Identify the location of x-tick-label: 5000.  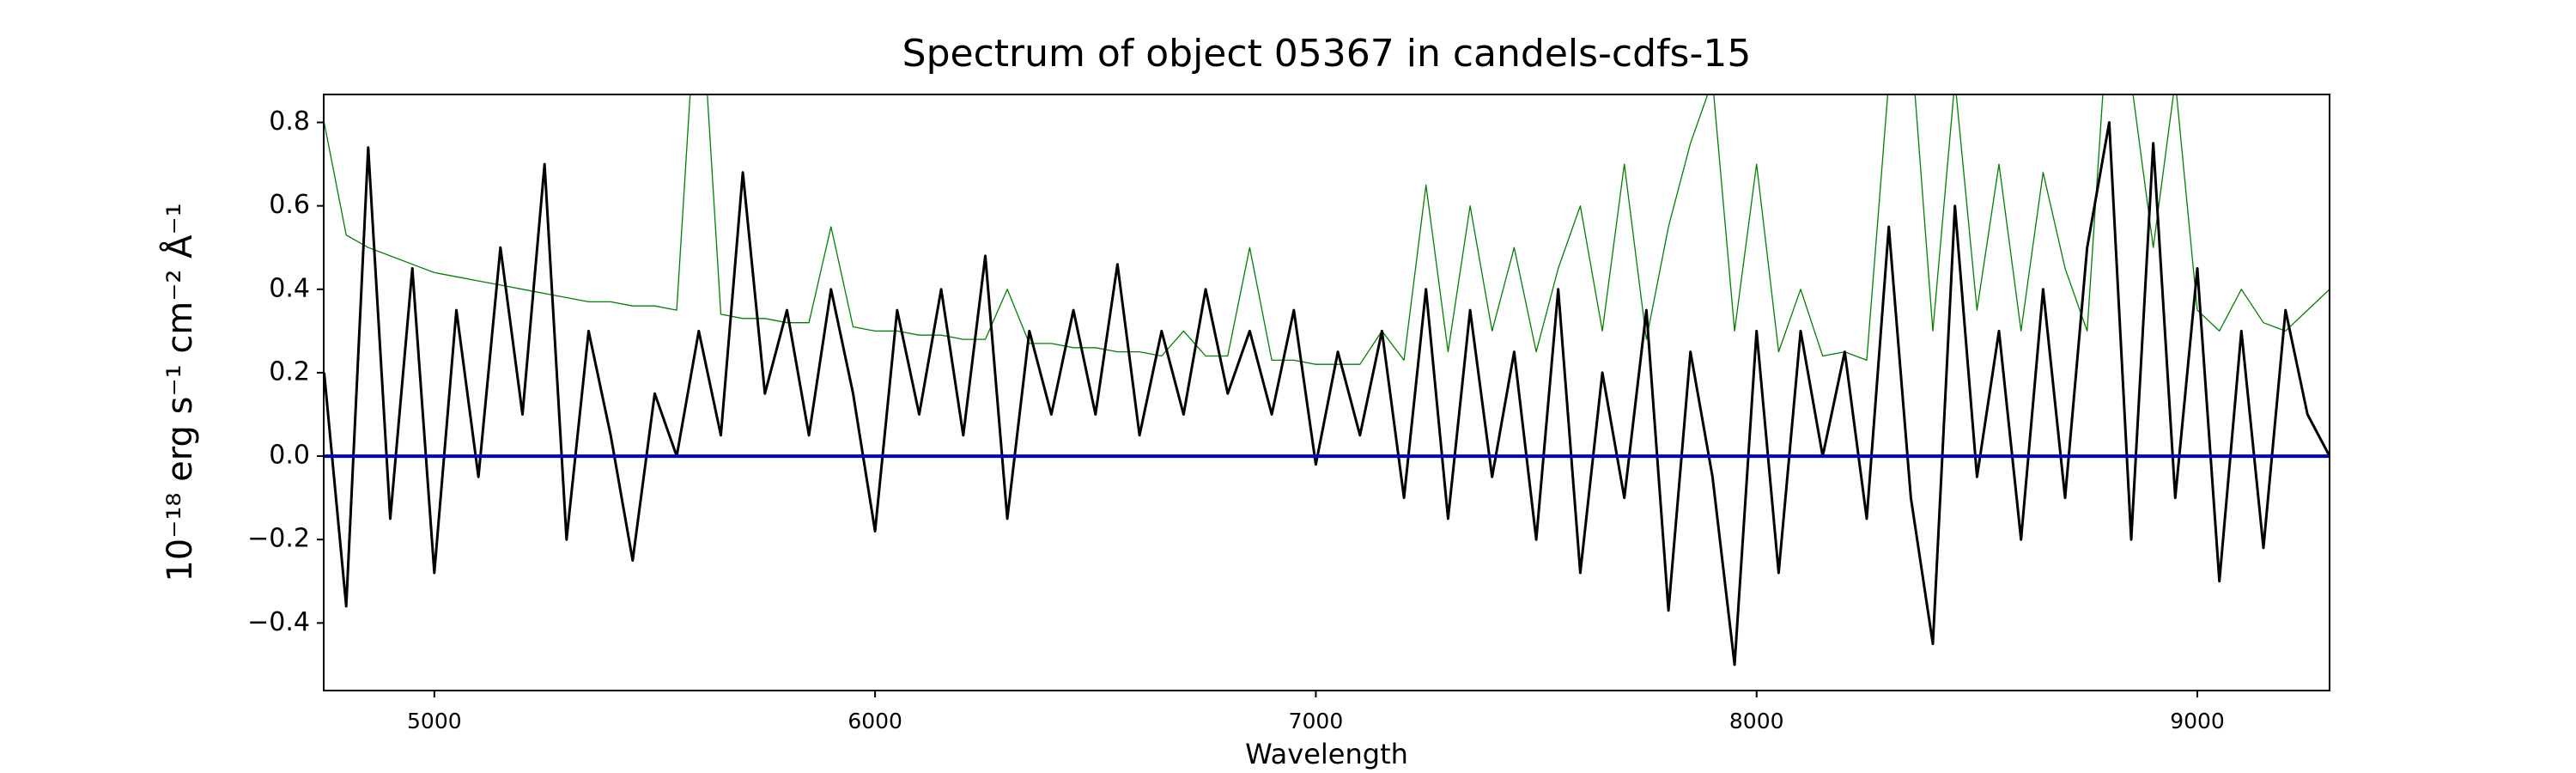
(434, 721).